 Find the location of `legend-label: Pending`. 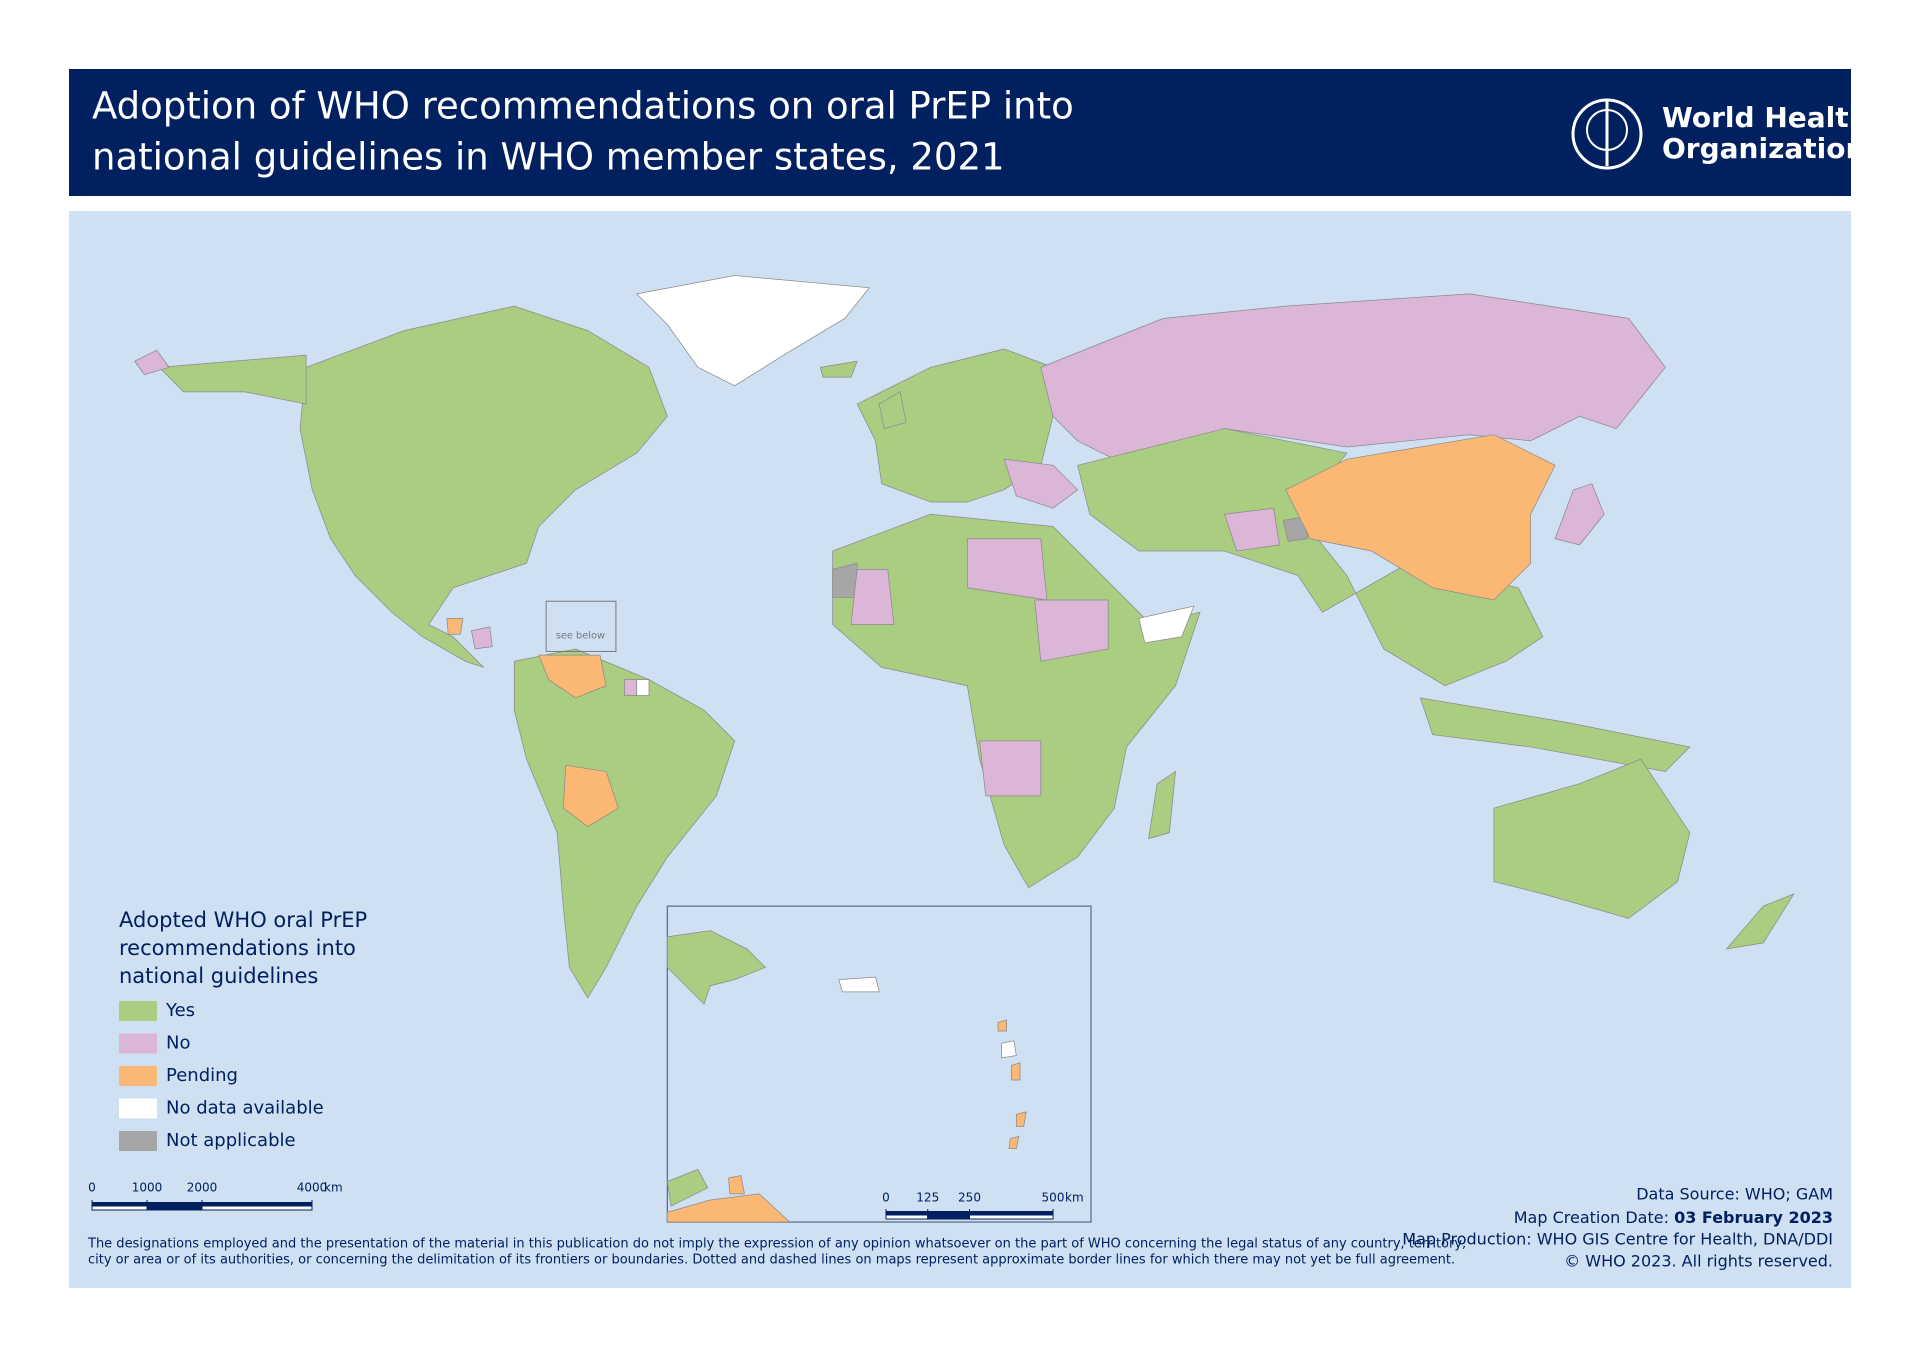

legend-label: Pending is located at coordinates (202, 1075).